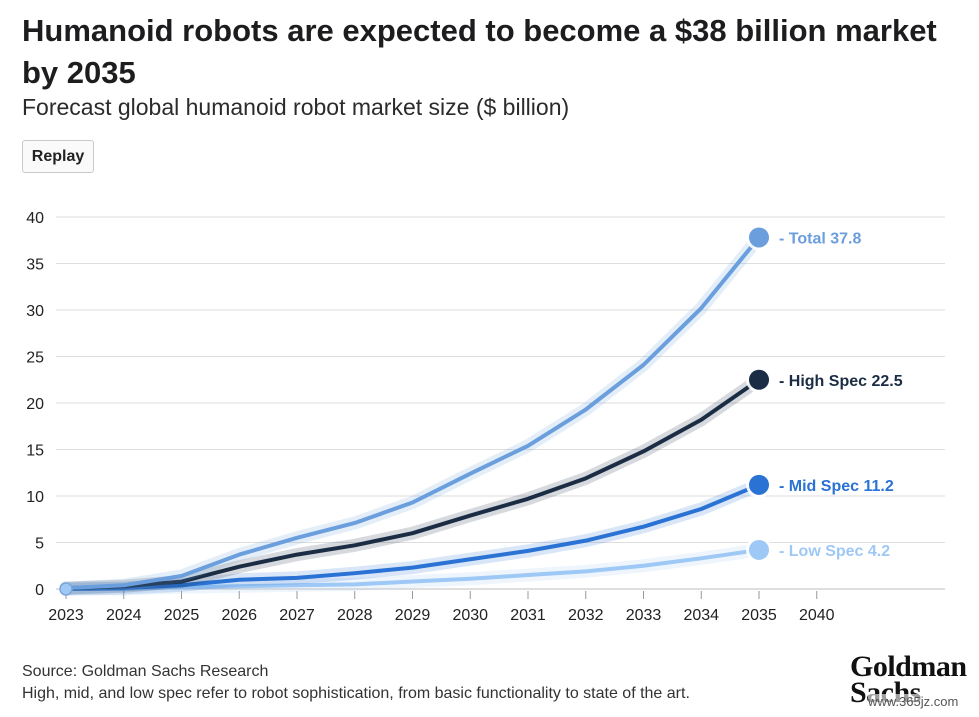 Image resolution: width=979 pixels, height=717 pixels. Describe the element at coordinates (470, 615) in the screenshot. I see `x-tick-label: 2030` at that location.